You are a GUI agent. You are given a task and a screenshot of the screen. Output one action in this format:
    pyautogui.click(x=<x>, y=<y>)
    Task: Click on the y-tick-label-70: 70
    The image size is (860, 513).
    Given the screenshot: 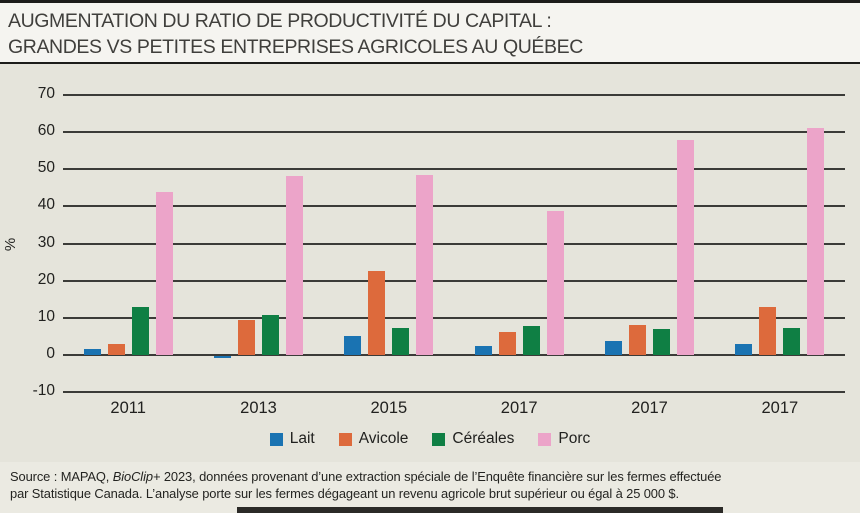 What is the action you would take?
    pyautogui.click(x=46, y=93)
    